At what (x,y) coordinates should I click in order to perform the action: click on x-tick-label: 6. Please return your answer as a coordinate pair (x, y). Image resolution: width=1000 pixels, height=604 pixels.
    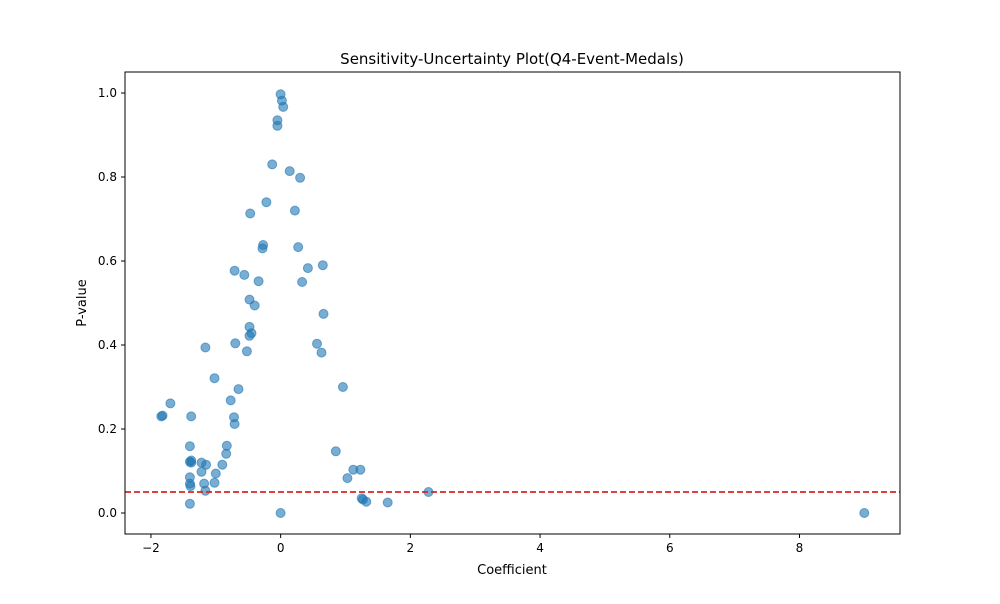
    Looking at the image, I should click on (670, 548).